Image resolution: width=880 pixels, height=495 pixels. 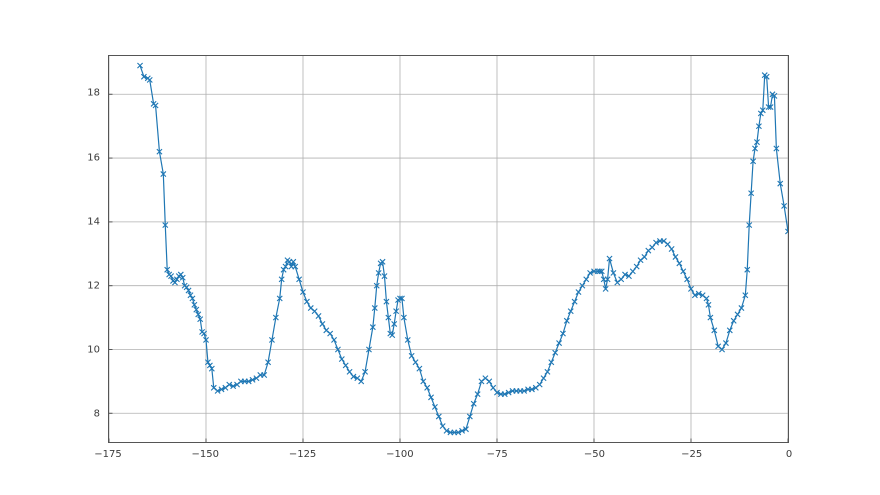 I want to click on x-axis-tick-label: −100, so click(x=400, y=454).